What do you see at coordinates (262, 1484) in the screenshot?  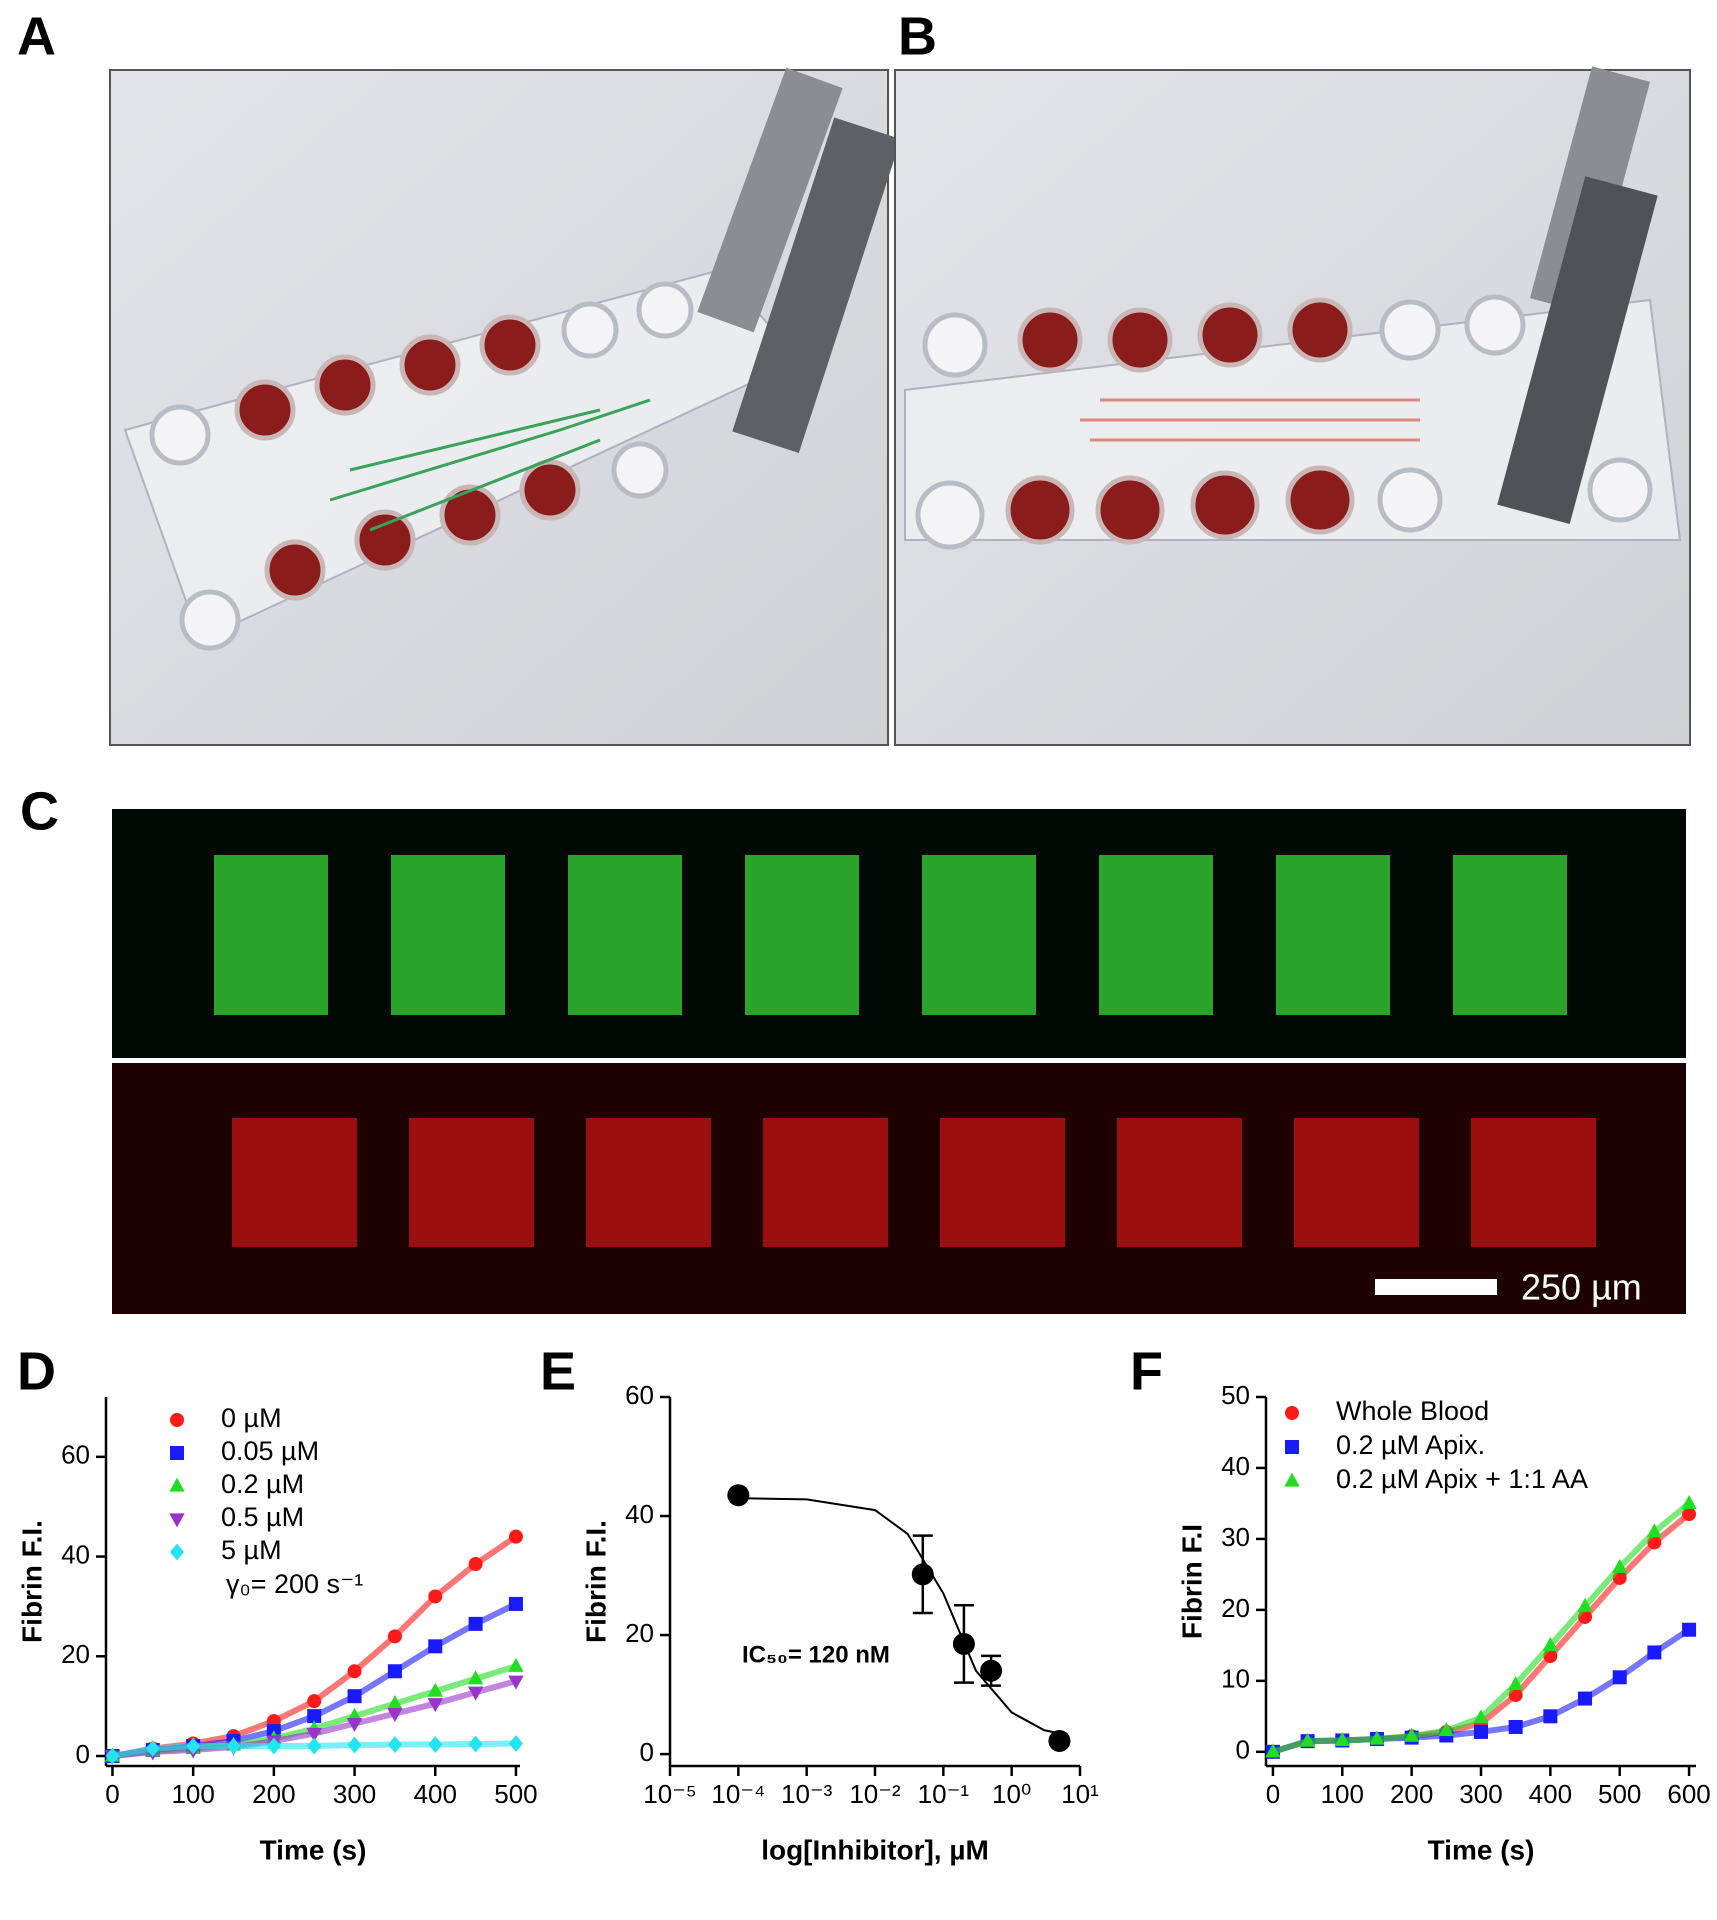 I see `legend-label: 0.2 µM` at bounding box center [262, 1484].